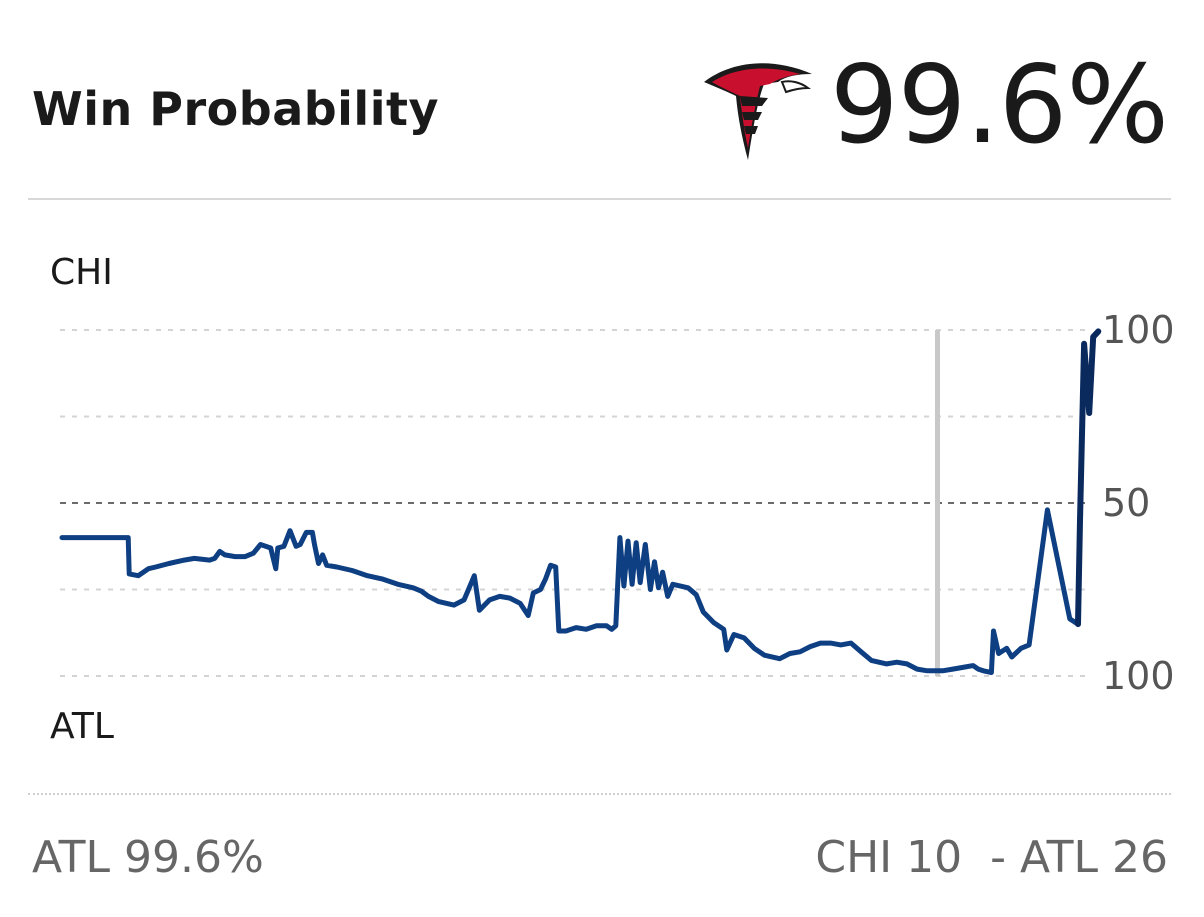  Describe the element at coordinates (148, 857) in the screenshot. I see `footer-win-probability: ATL 99.6%` at that location.